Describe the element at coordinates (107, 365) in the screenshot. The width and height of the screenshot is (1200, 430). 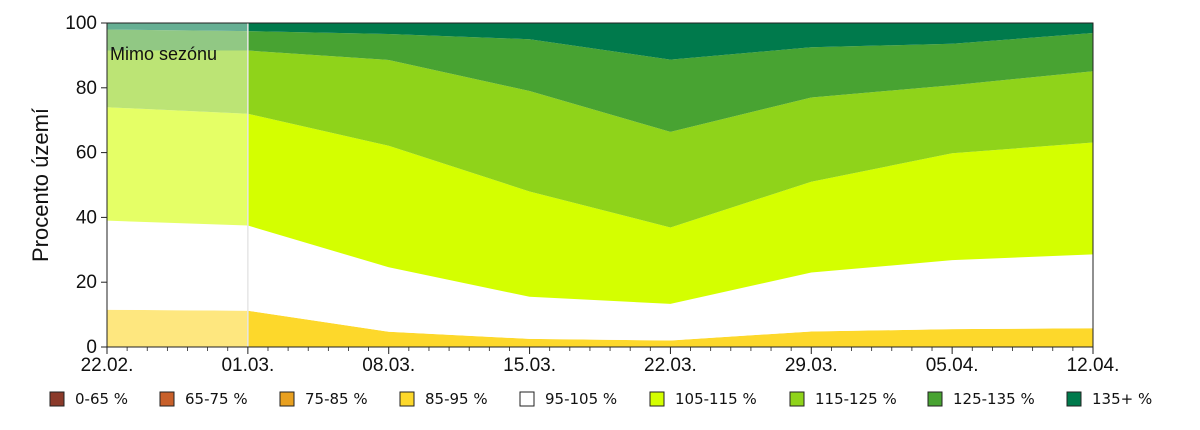
I see `x-tick-label: 22.02.` at that location.